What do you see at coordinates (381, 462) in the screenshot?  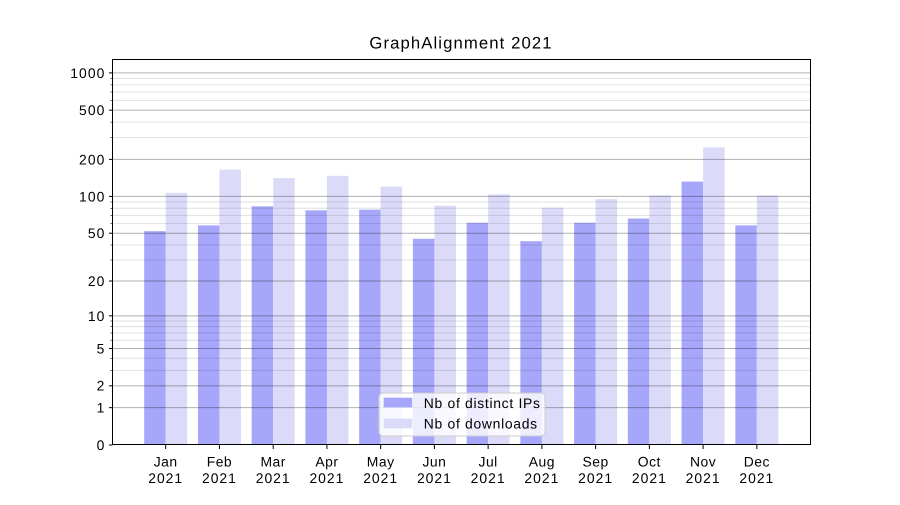 I see `svg-text: May` at bounding box center [381, 462].